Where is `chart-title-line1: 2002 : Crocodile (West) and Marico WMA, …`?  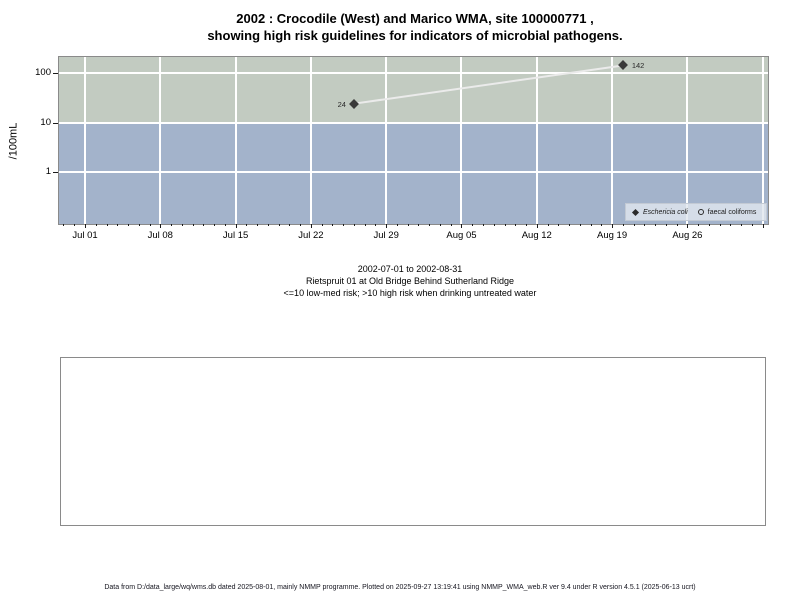
chart-title-line1: 2002 : Crocodile (West) and Marico WMA, … is located at coordinates (415, 18).